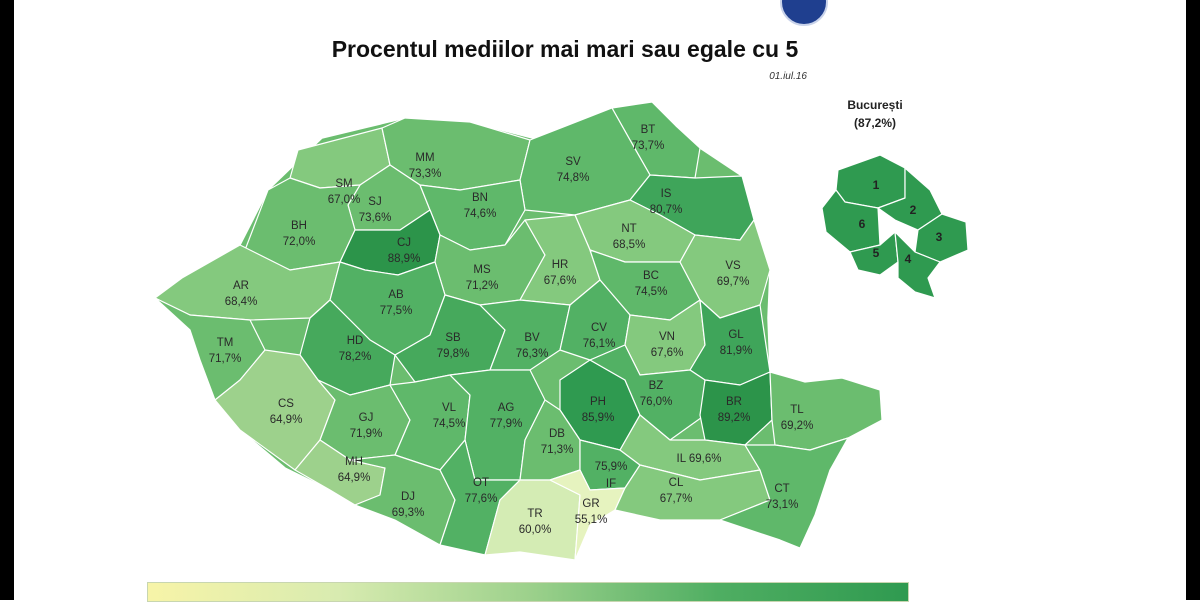 The width and height of the screenshot is (1200, 602). I want to click on label-SB-value: 79,8%, so click(453, 354).